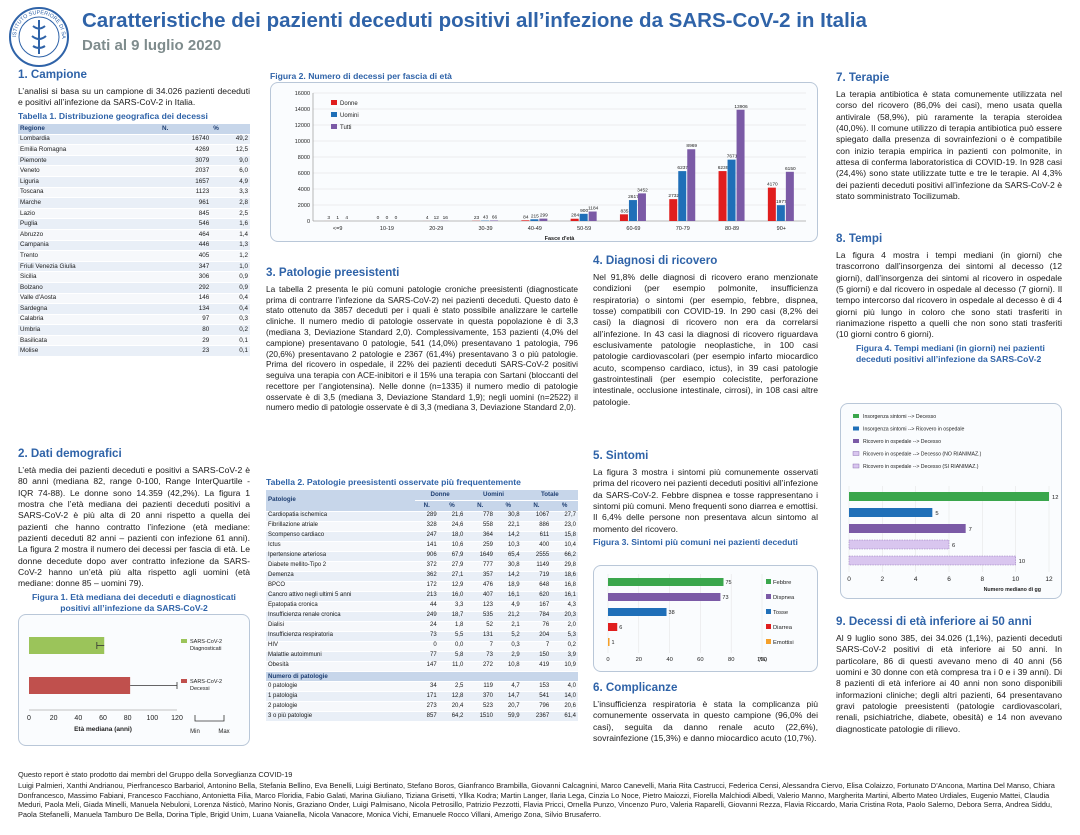 This screenshot has width=1080, height=835. What do you see at coordinates (152, 718) in the screenshot?
I see `x-tick-label: 100` at bounding box center [152, 718].